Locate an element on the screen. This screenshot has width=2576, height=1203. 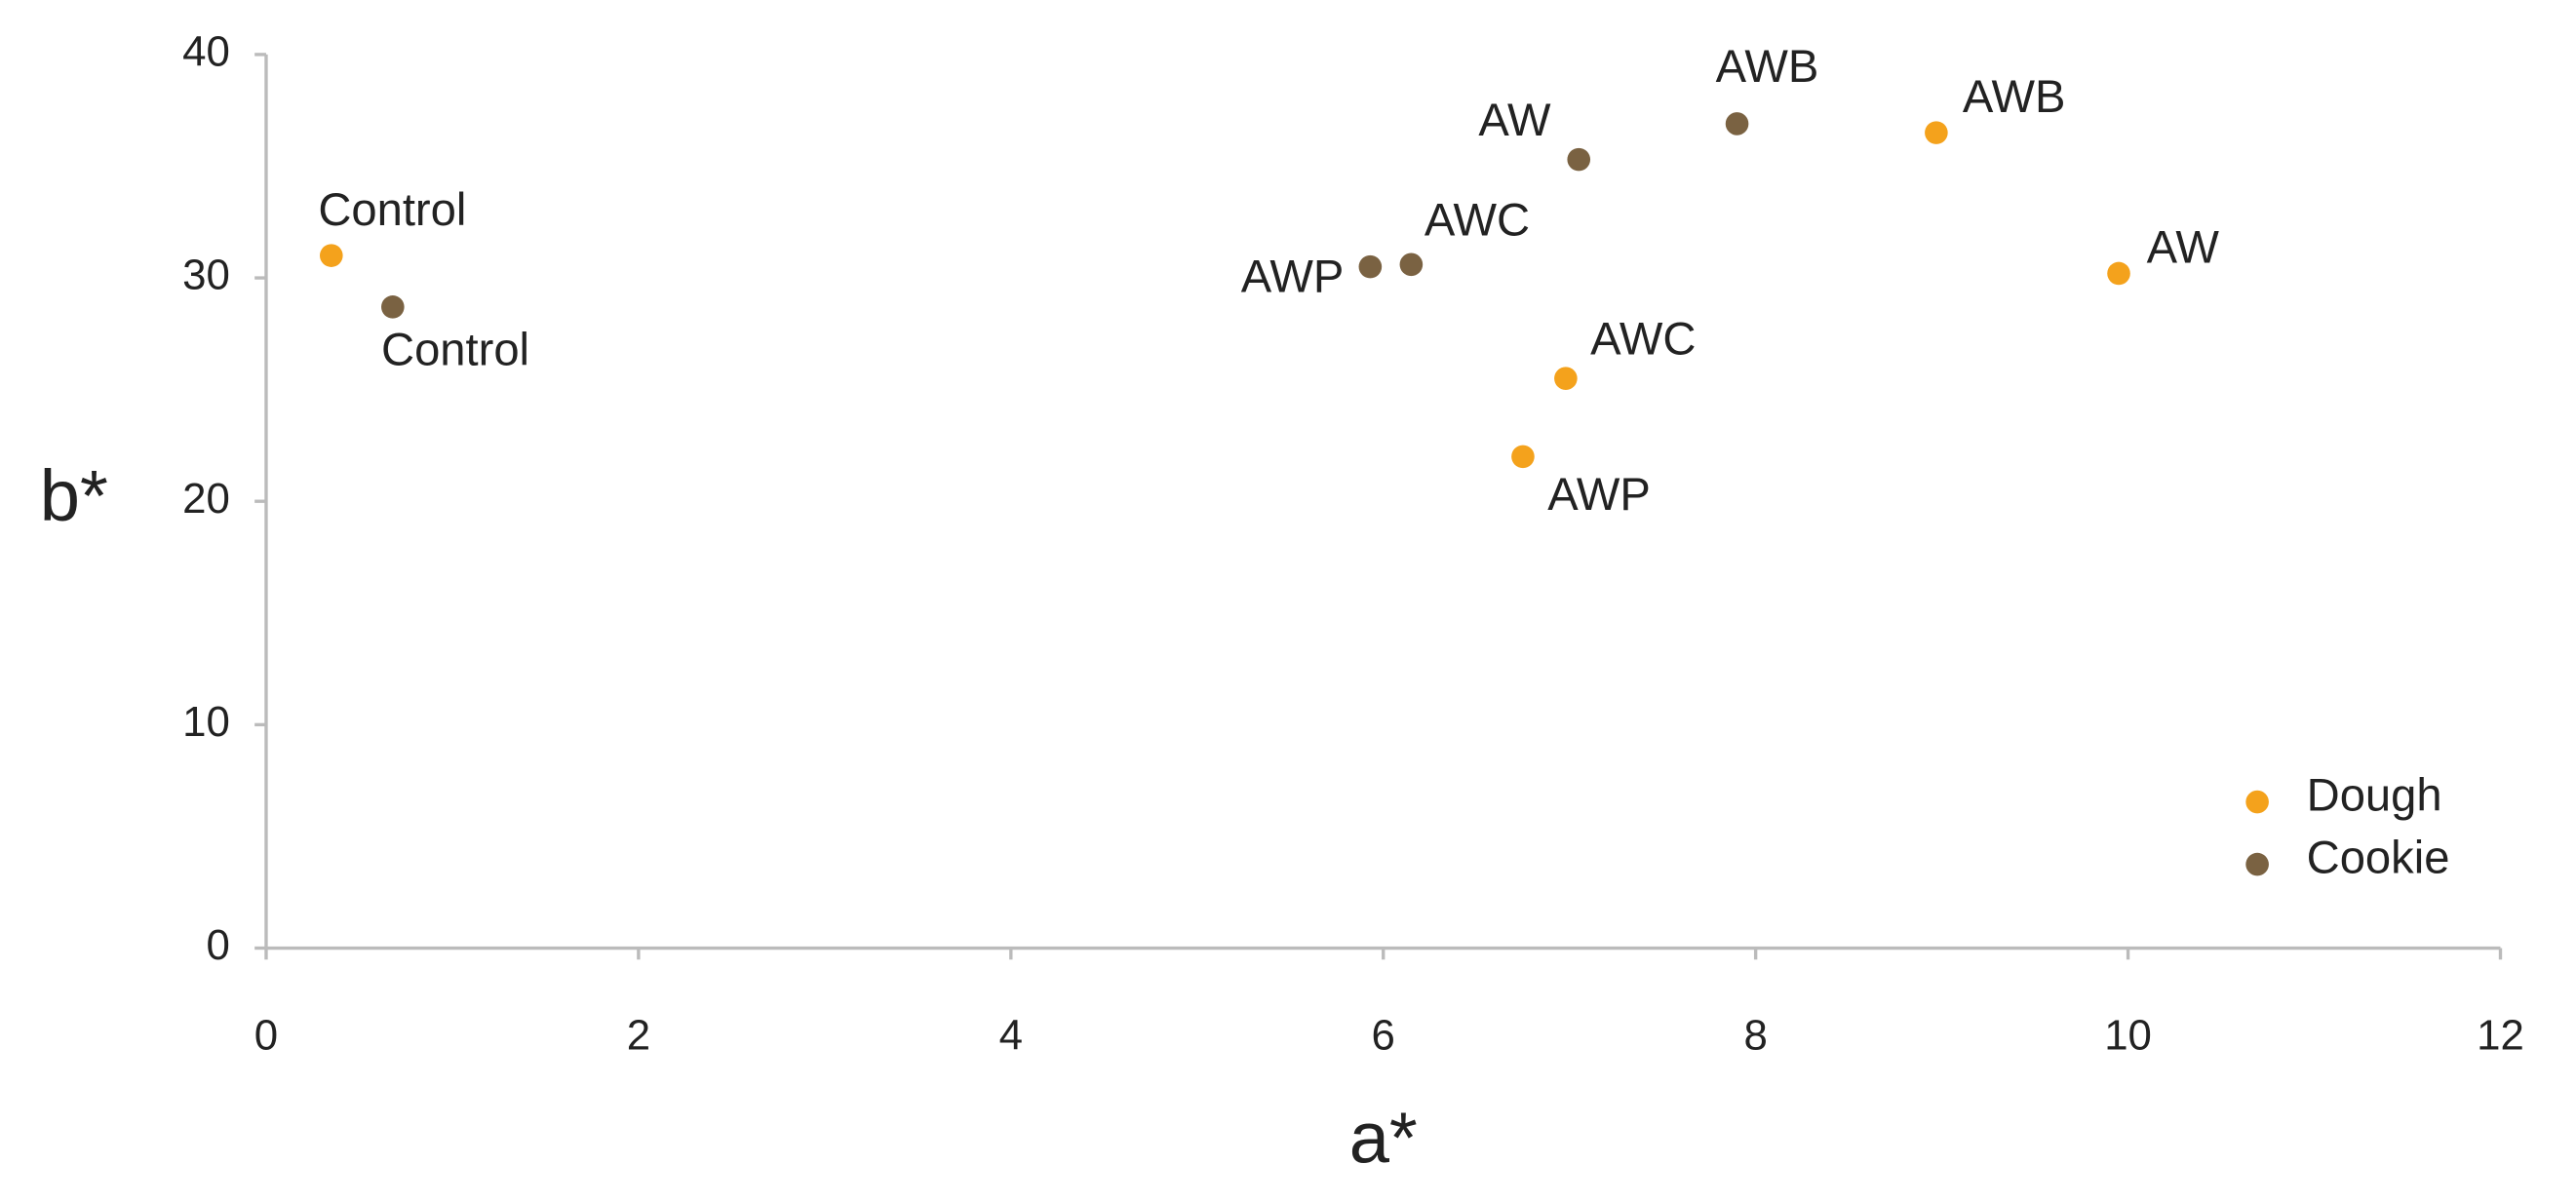
y-axis-title: b* is located at coordinates (74, 495).